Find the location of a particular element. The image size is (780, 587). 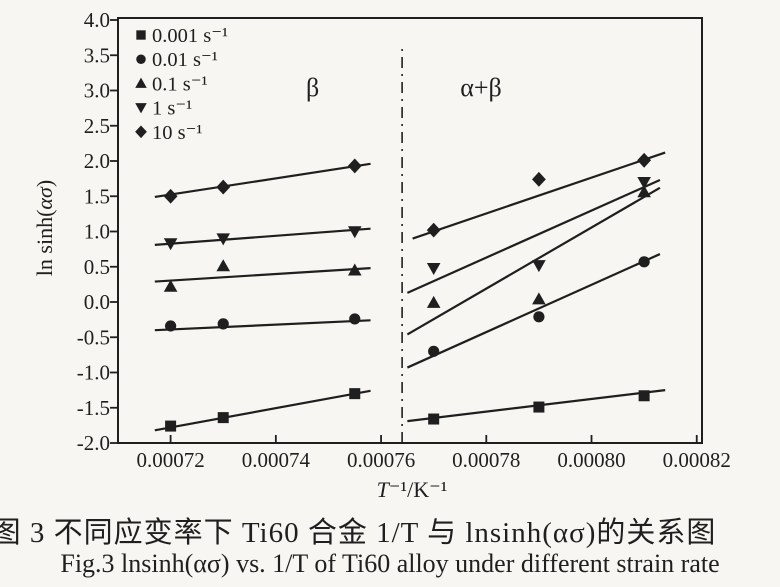

x-tick-label: 0.00076 is located at coordinates (381, 460).